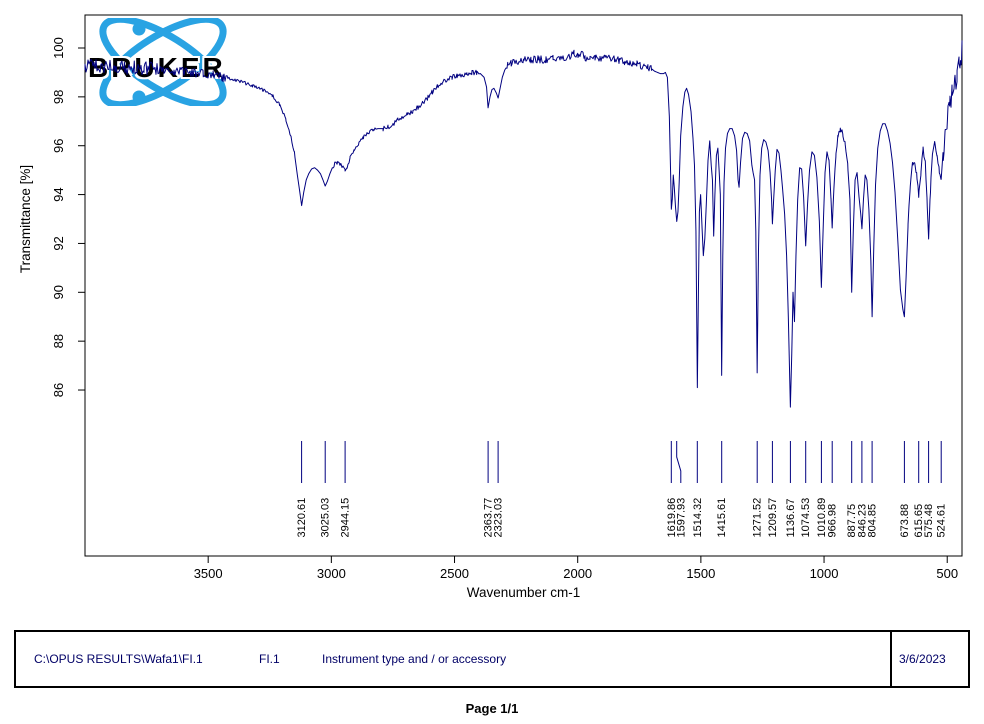 The width and height of the screenshot is (984, 724). I want to click on x-axis-title: Wavenumber cm-1, so click(524, 592).